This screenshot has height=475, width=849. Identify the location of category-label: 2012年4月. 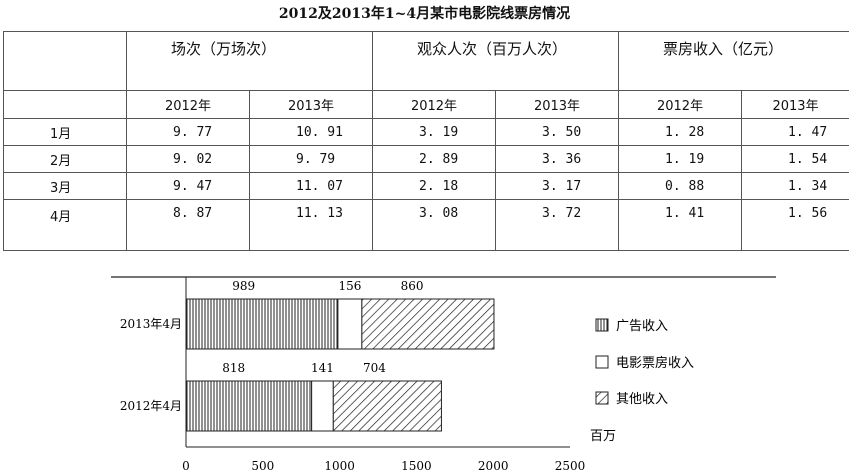
(151, 406).